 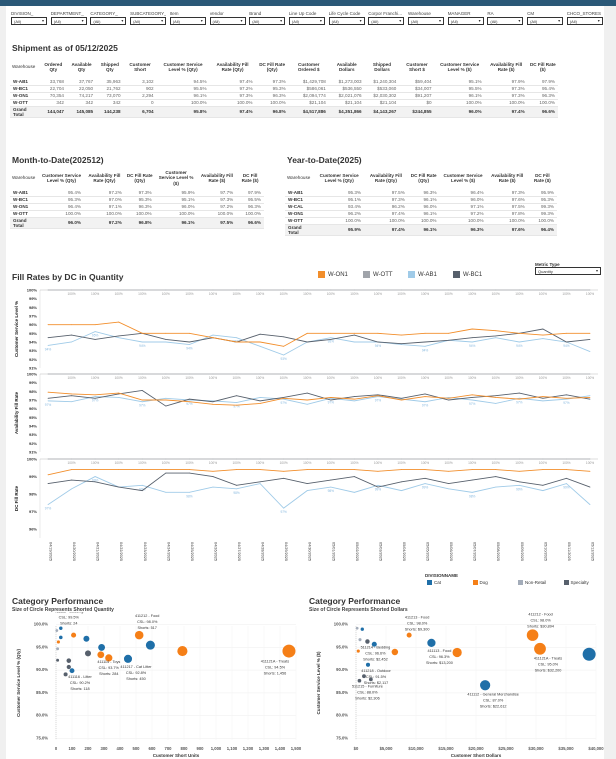 What do you see at coordinates (417, 67) in the screenshot?
I see `column-header: Customer Short $` at bounding box center [417, 67].